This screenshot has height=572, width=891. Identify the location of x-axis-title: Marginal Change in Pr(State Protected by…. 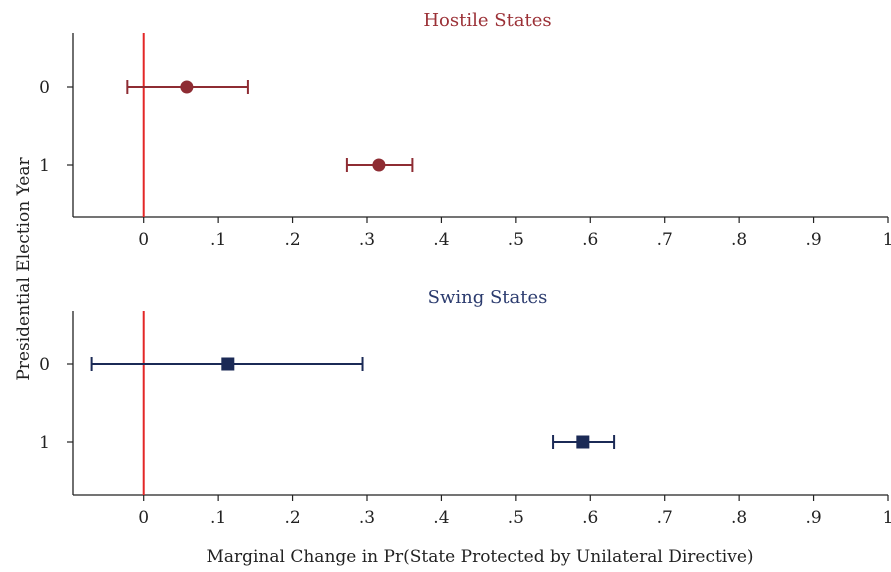
(479, 557).